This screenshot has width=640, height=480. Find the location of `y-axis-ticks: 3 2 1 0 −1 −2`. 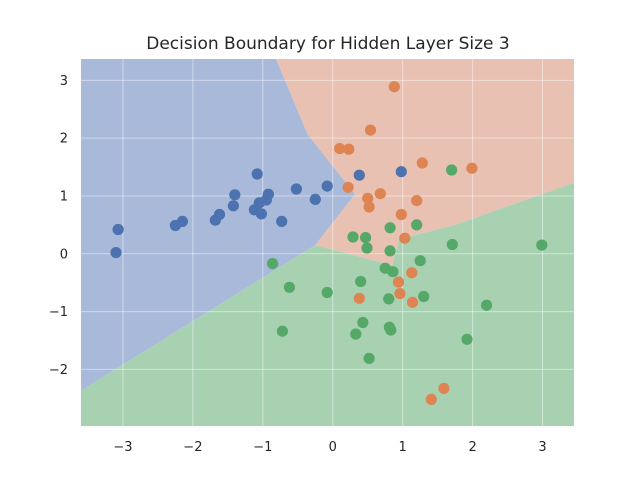

y-axis-ticks: 3 2 1 0 −1 −2 is located at coordinates (58, 226).